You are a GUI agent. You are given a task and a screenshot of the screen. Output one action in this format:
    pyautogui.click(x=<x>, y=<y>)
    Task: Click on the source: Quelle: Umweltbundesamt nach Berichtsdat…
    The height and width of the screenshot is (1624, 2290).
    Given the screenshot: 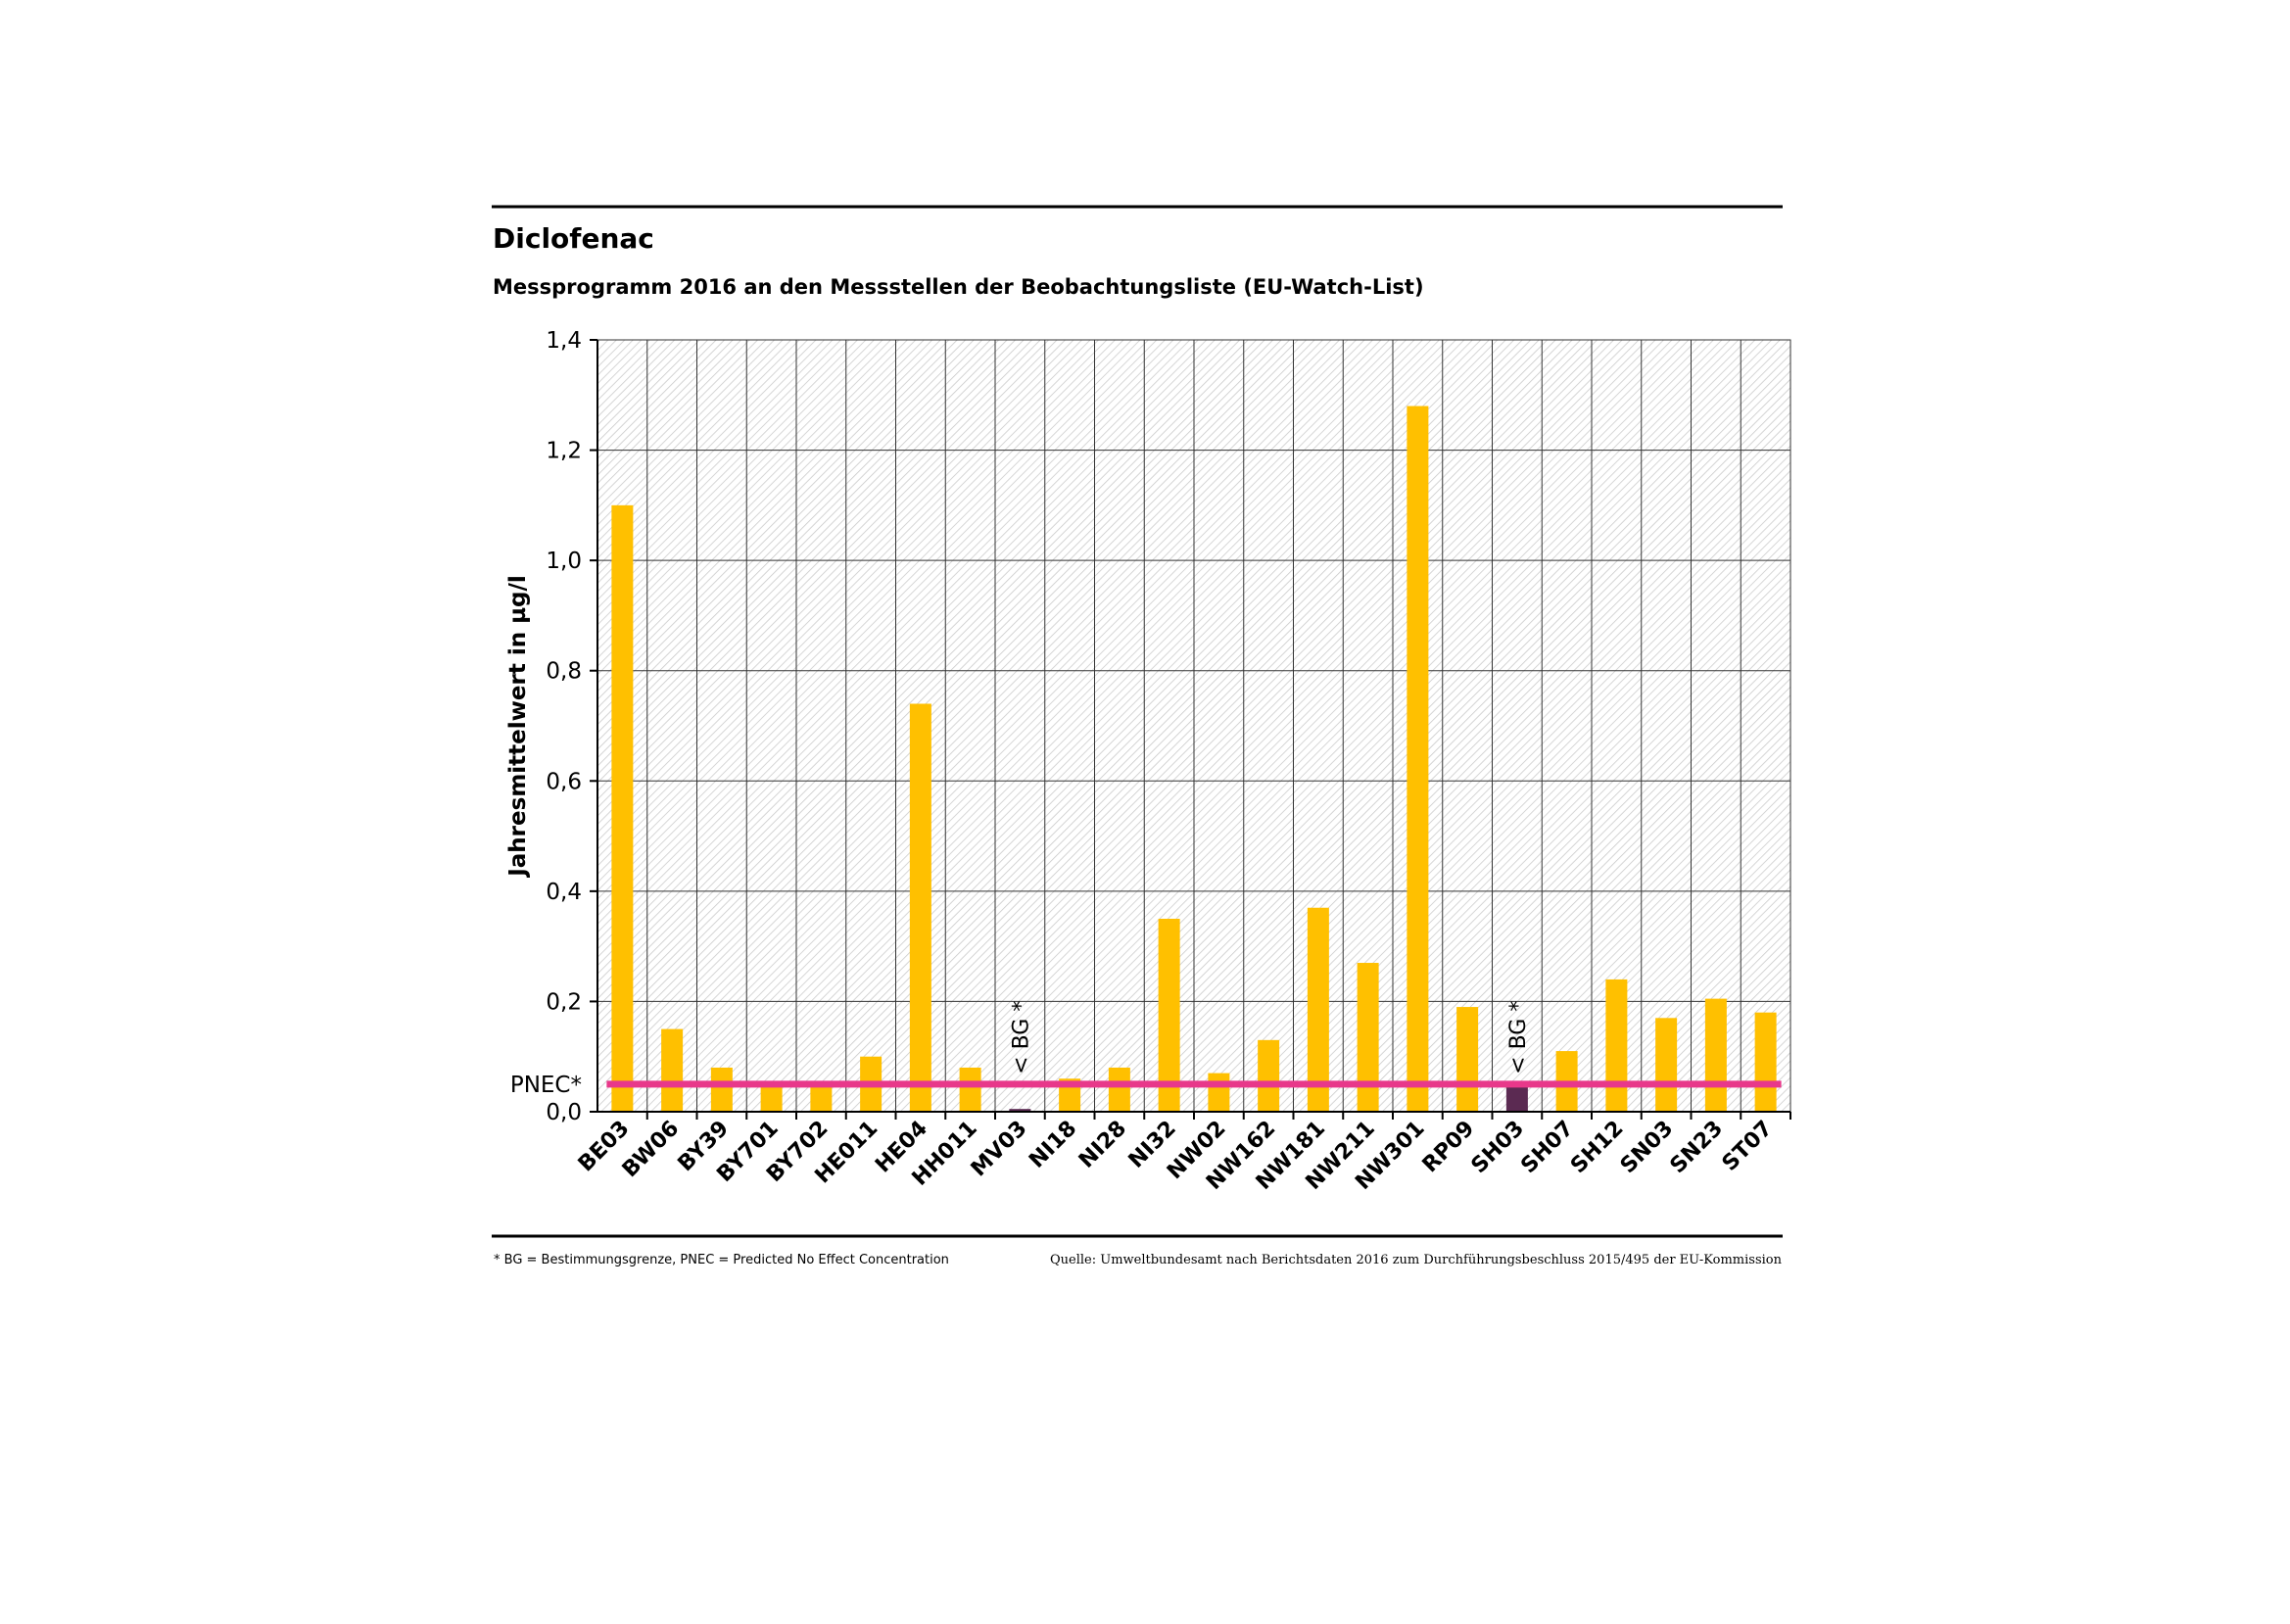 What is the action you would take?
    pyautogui.click(x=1417, y=1260)
    